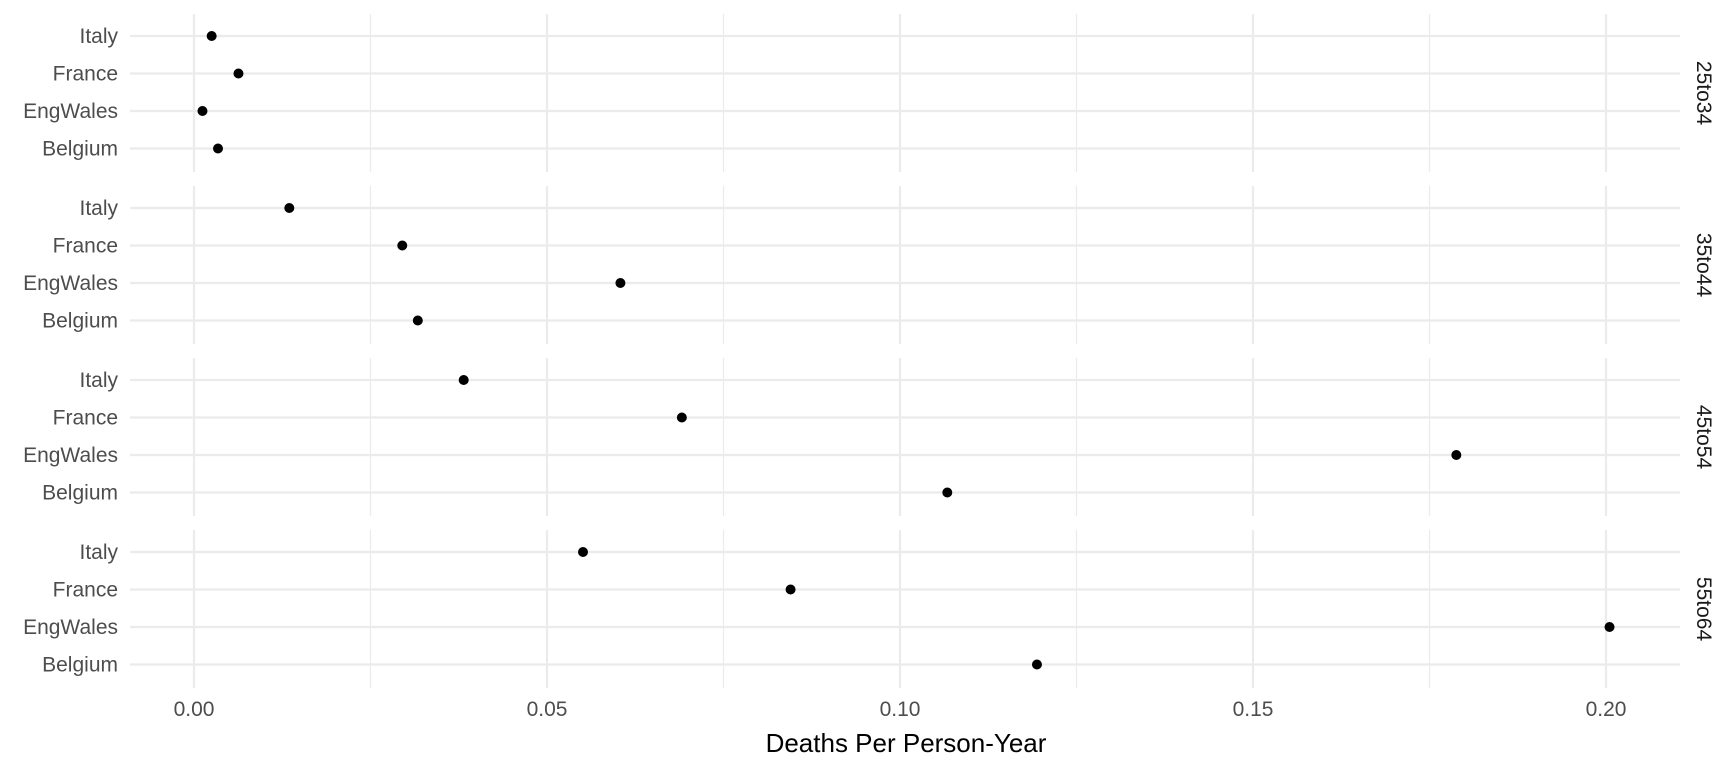 The width and height of the screenshot is (1728, 768). What do you see at coordinates (906, 743) in the screenshot?
I see `x-axis-title: Deaths Per Person-Year` at bounding box center [906, 743].